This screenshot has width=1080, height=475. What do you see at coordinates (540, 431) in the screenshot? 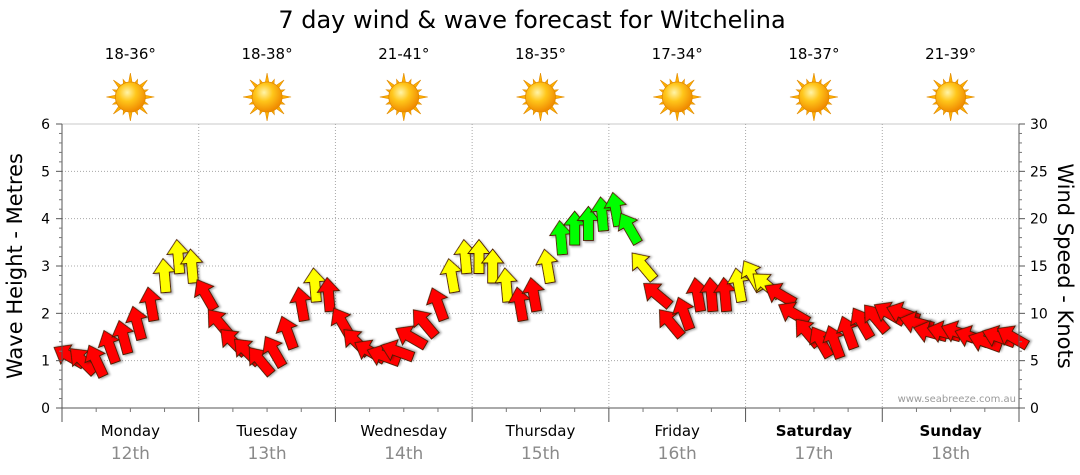
I see `day-name: Thursday` at bounding box center [540, 431].